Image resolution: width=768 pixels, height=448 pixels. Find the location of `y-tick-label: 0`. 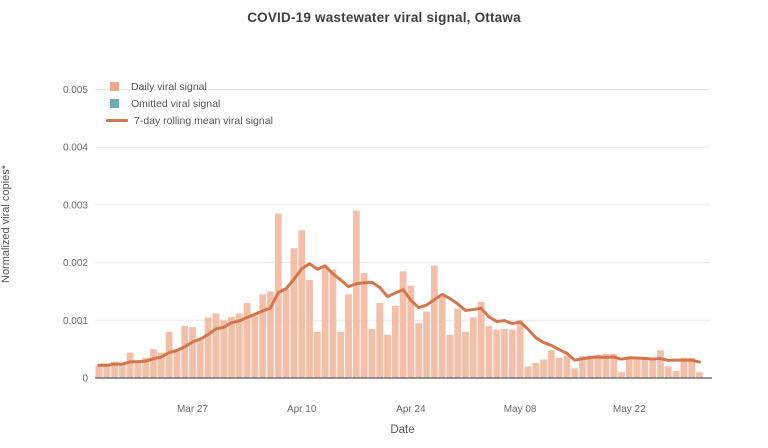

y-tick-label: 0 is located at coordinates (85, 379).